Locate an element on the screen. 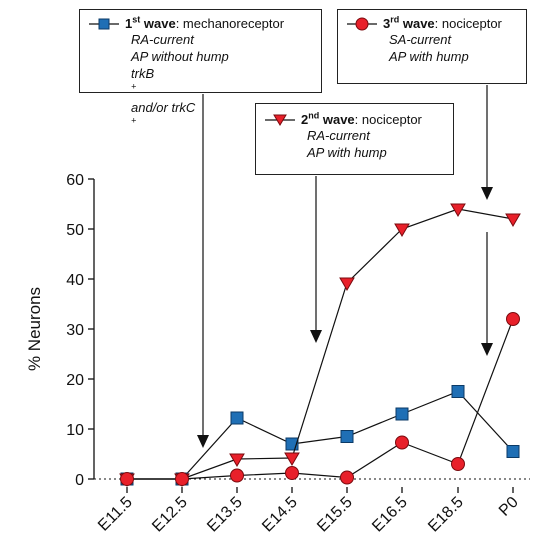 The width and height of the screenshot is (537, 549). wave-3-arrow-upper is located at coordinates (487, 142).